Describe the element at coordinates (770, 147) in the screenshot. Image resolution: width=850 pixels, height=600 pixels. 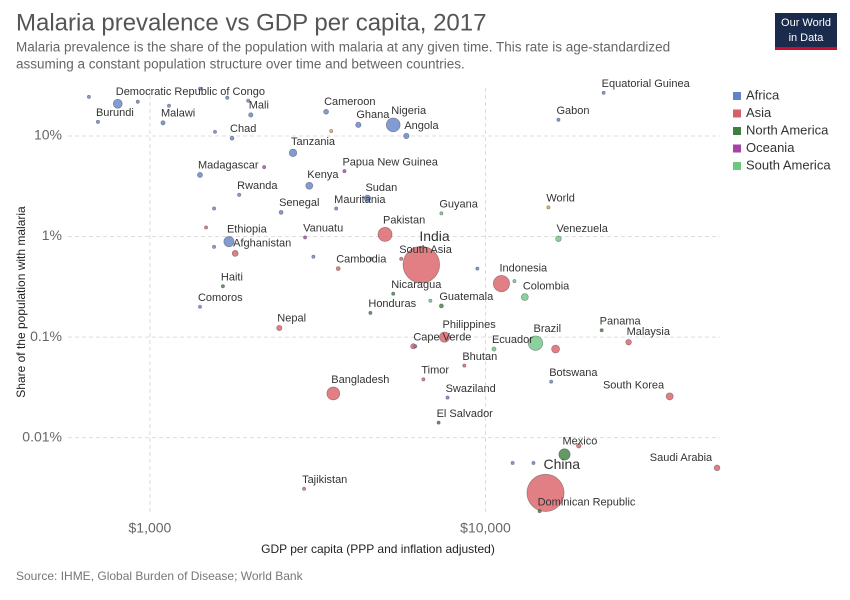
I see `legend-label: Oceania` at that location.